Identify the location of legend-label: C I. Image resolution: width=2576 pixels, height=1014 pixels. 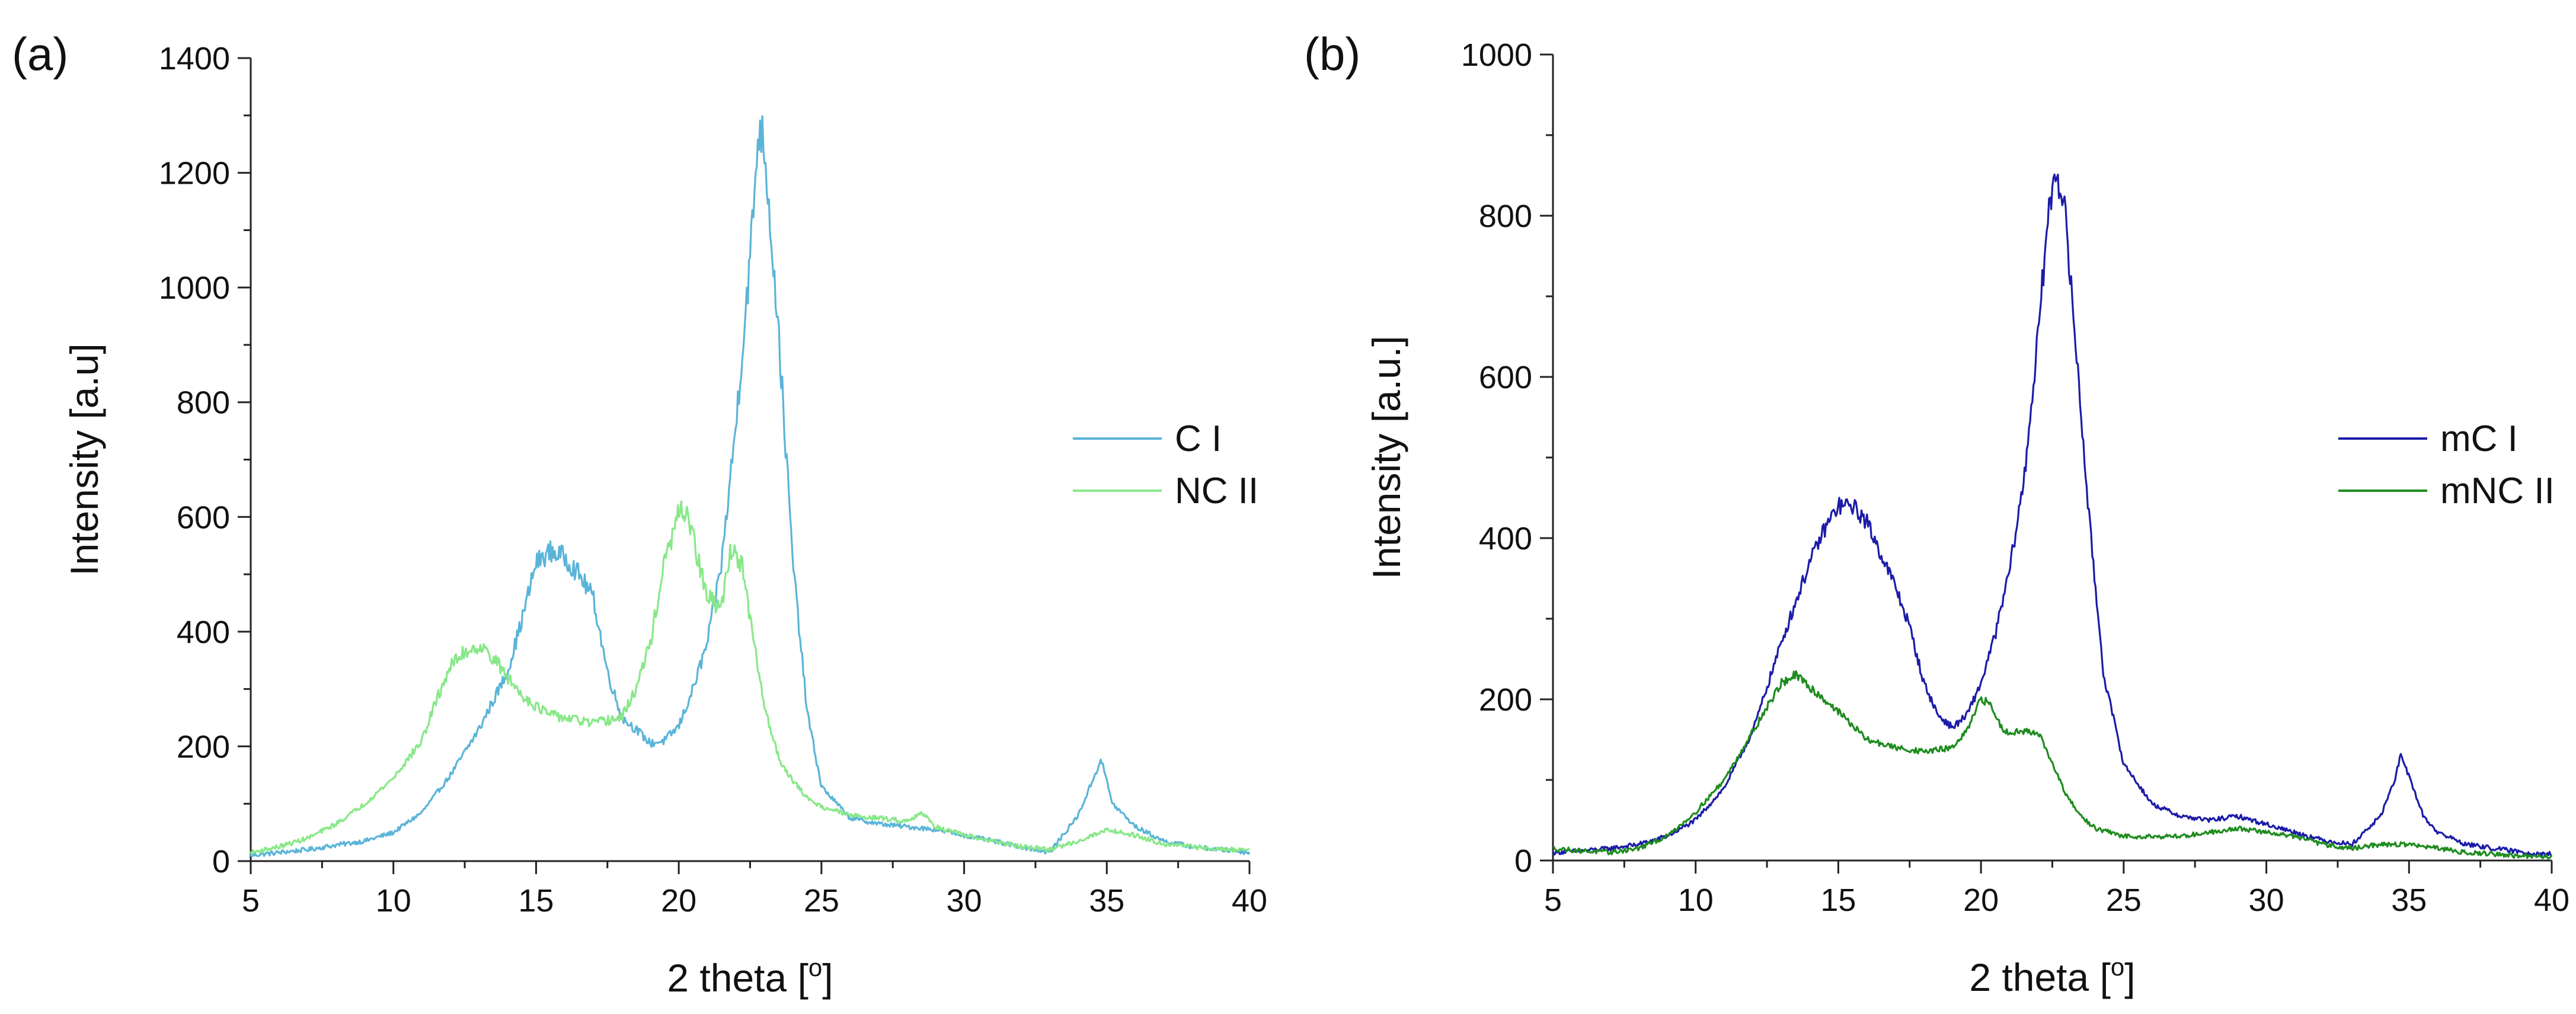
(1198, 439).